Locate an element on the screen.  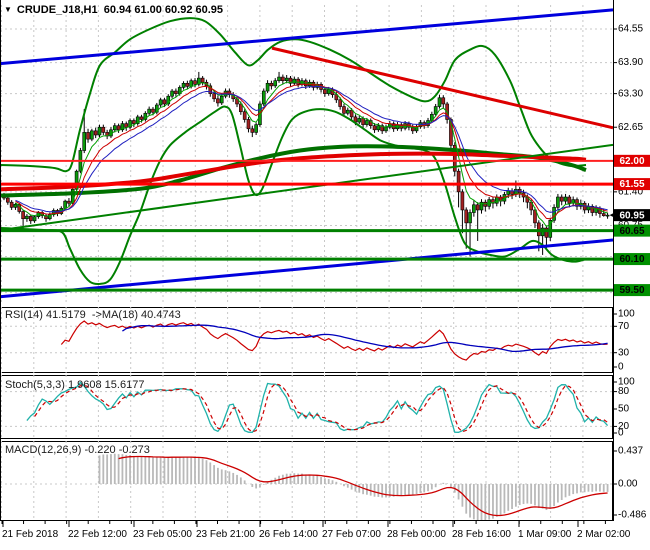
macd-axis-label: 0.437 is located at coordinates (630, 451).